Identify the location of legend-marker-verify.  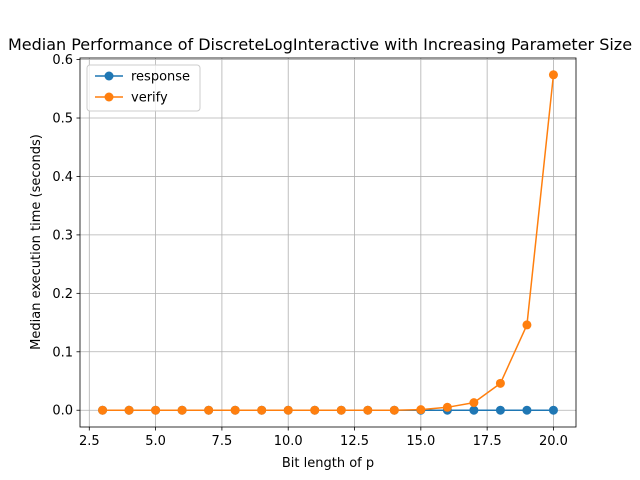
(109, 97).